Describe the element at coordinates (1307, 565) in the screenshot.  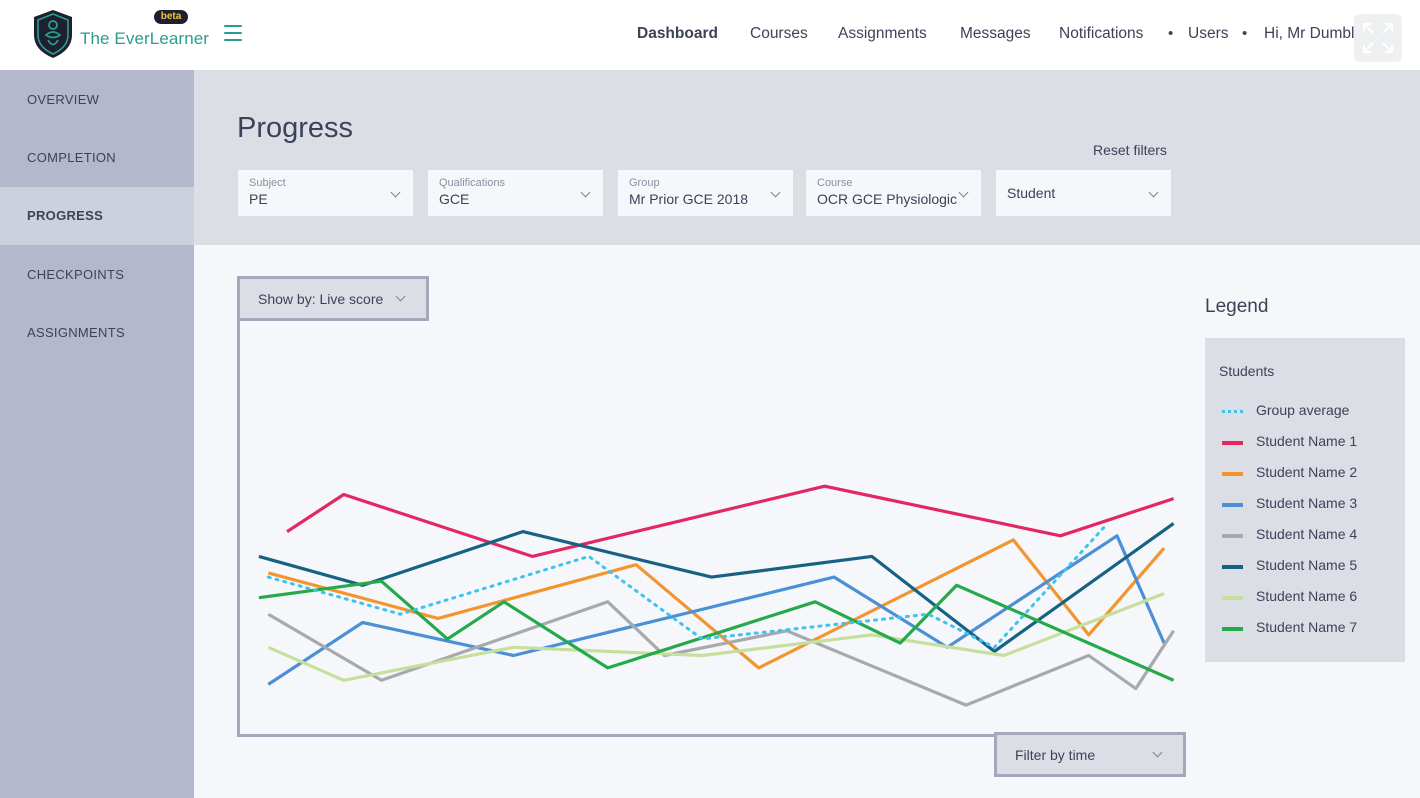
I see `legend-label: Student Name 5` at that location.